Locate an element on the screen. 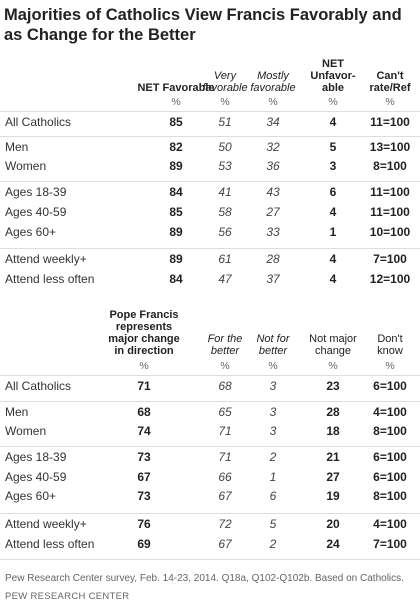  cell-not-major-change: 23 is located at coordinates (333, 386).